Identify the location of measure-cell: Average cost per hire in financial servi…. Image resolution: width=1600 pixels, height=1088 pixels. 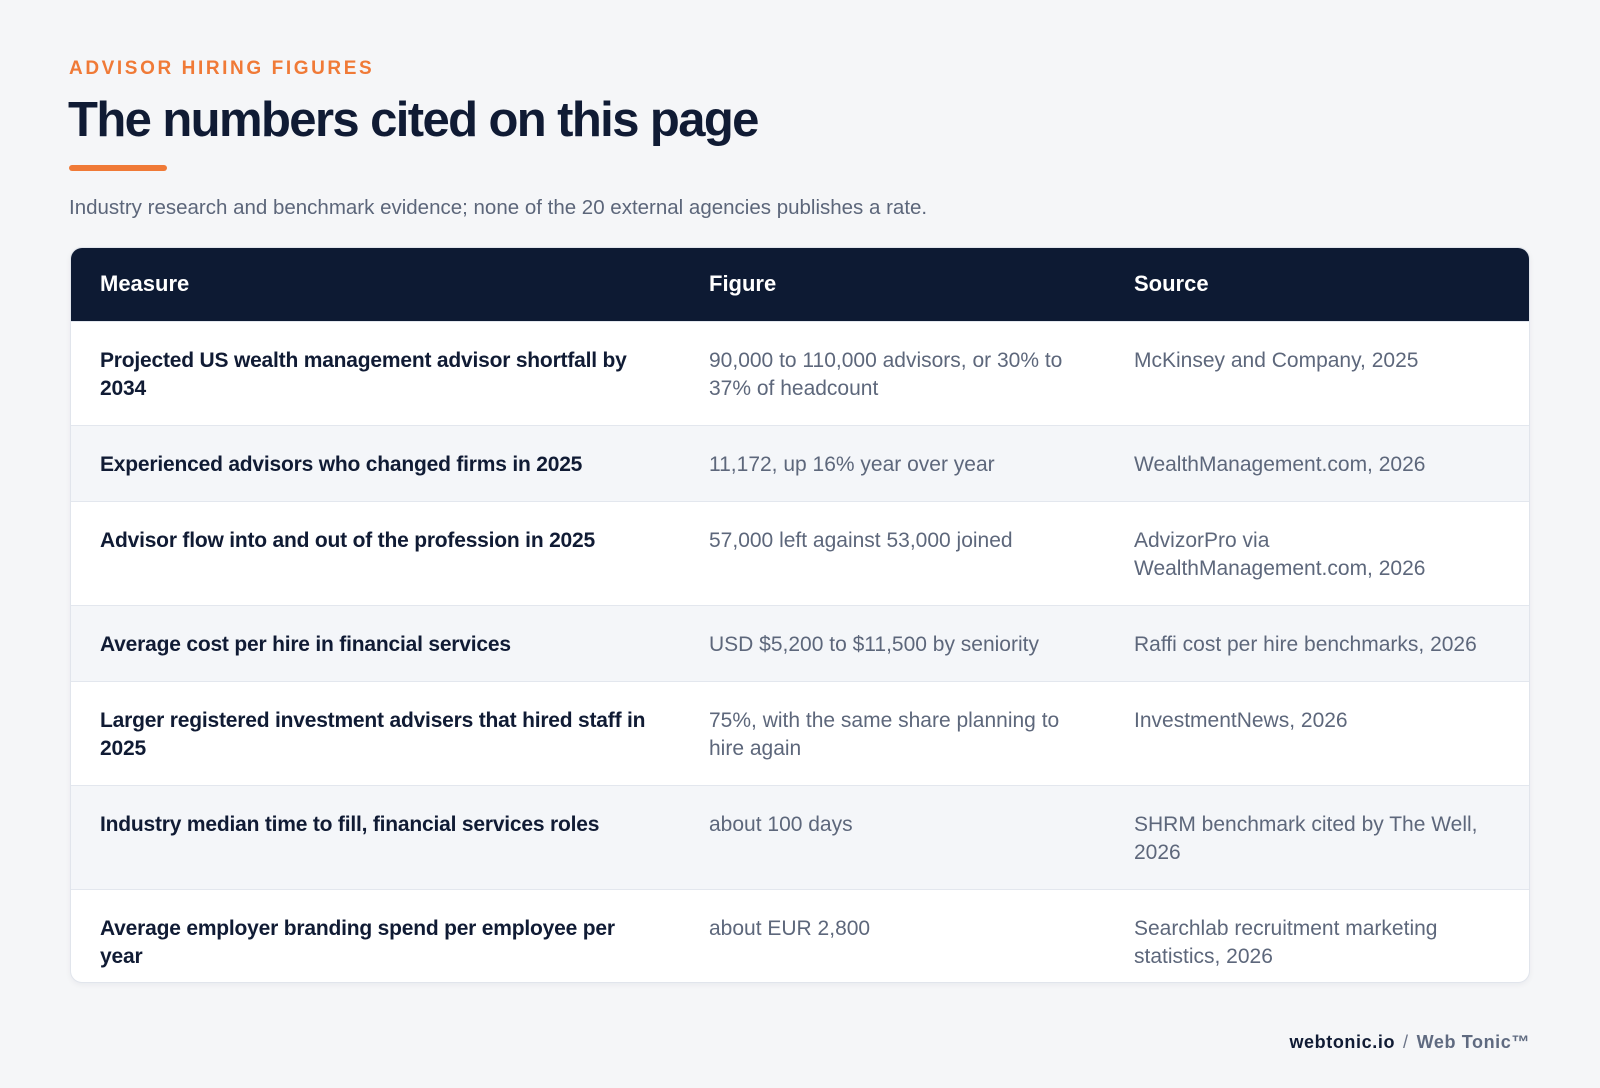
(305, 644).